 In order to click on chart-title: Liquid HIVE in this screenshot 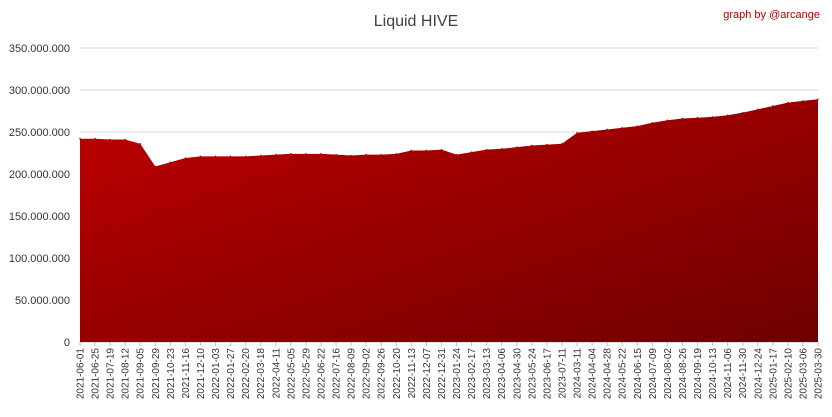, I will do `click(416, 21)`.